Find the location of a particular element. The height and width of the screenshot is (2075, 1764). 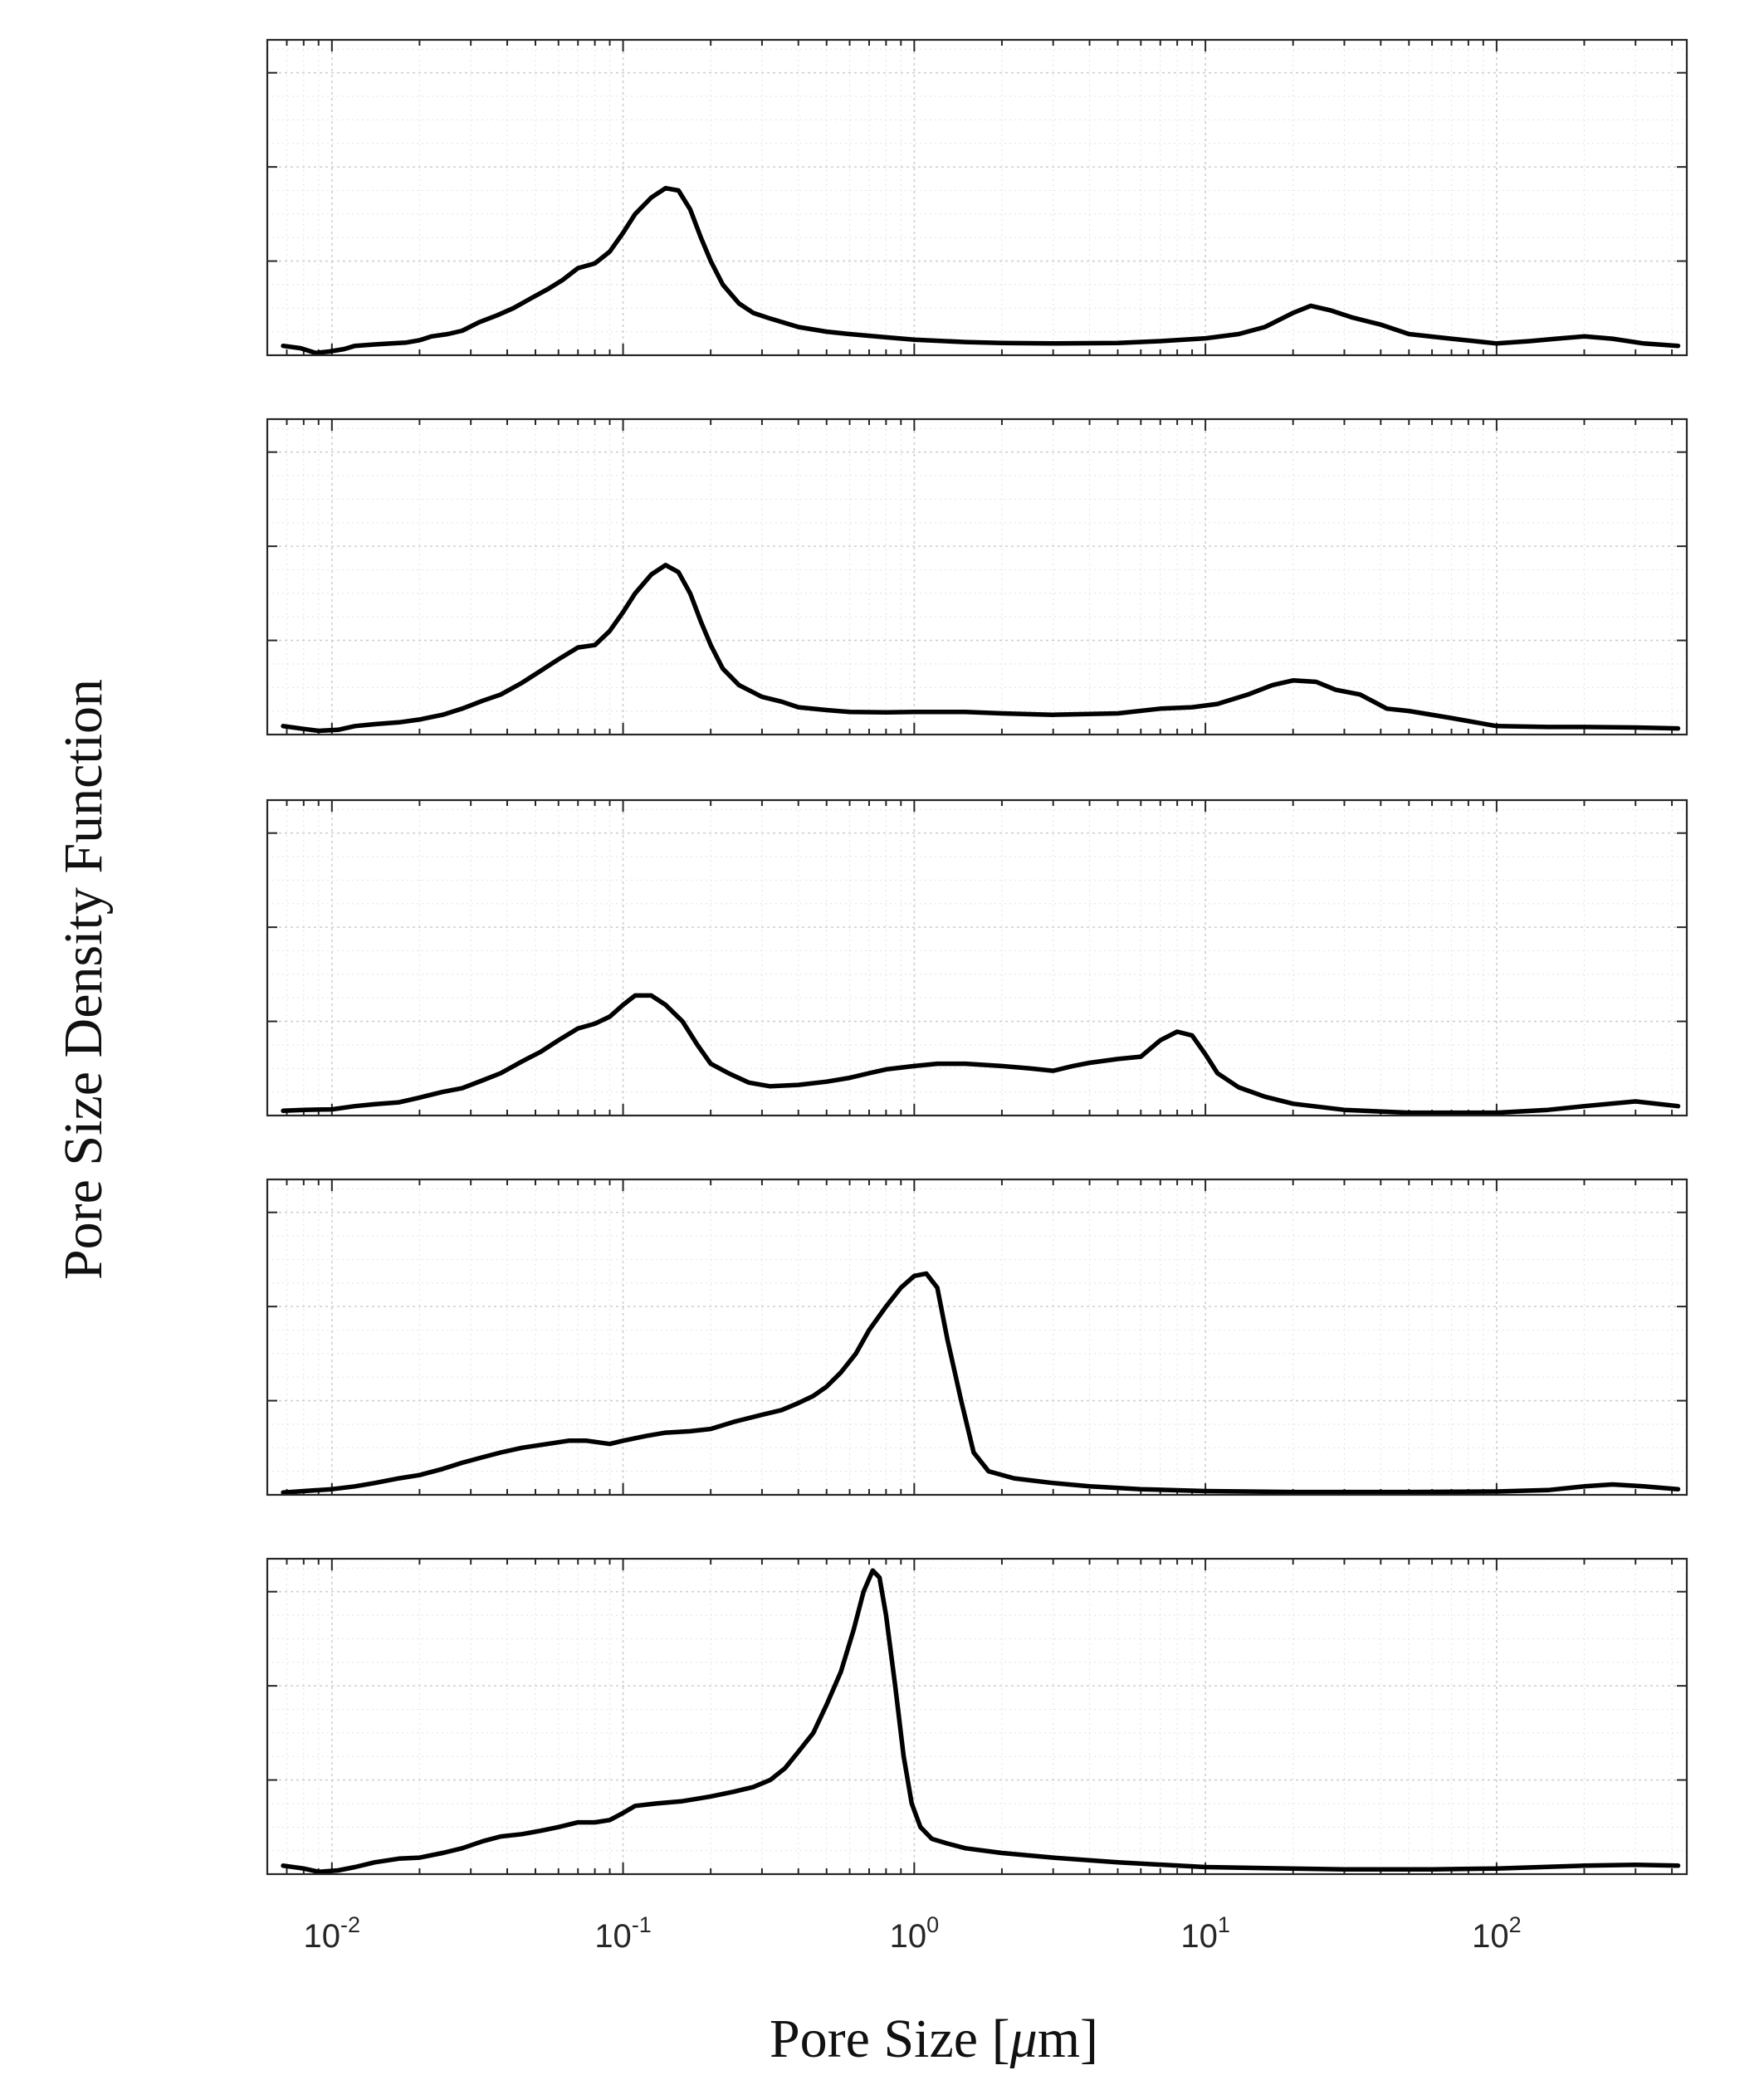

x-tick-exponent: 0 is located at coordinates (932, 1925).